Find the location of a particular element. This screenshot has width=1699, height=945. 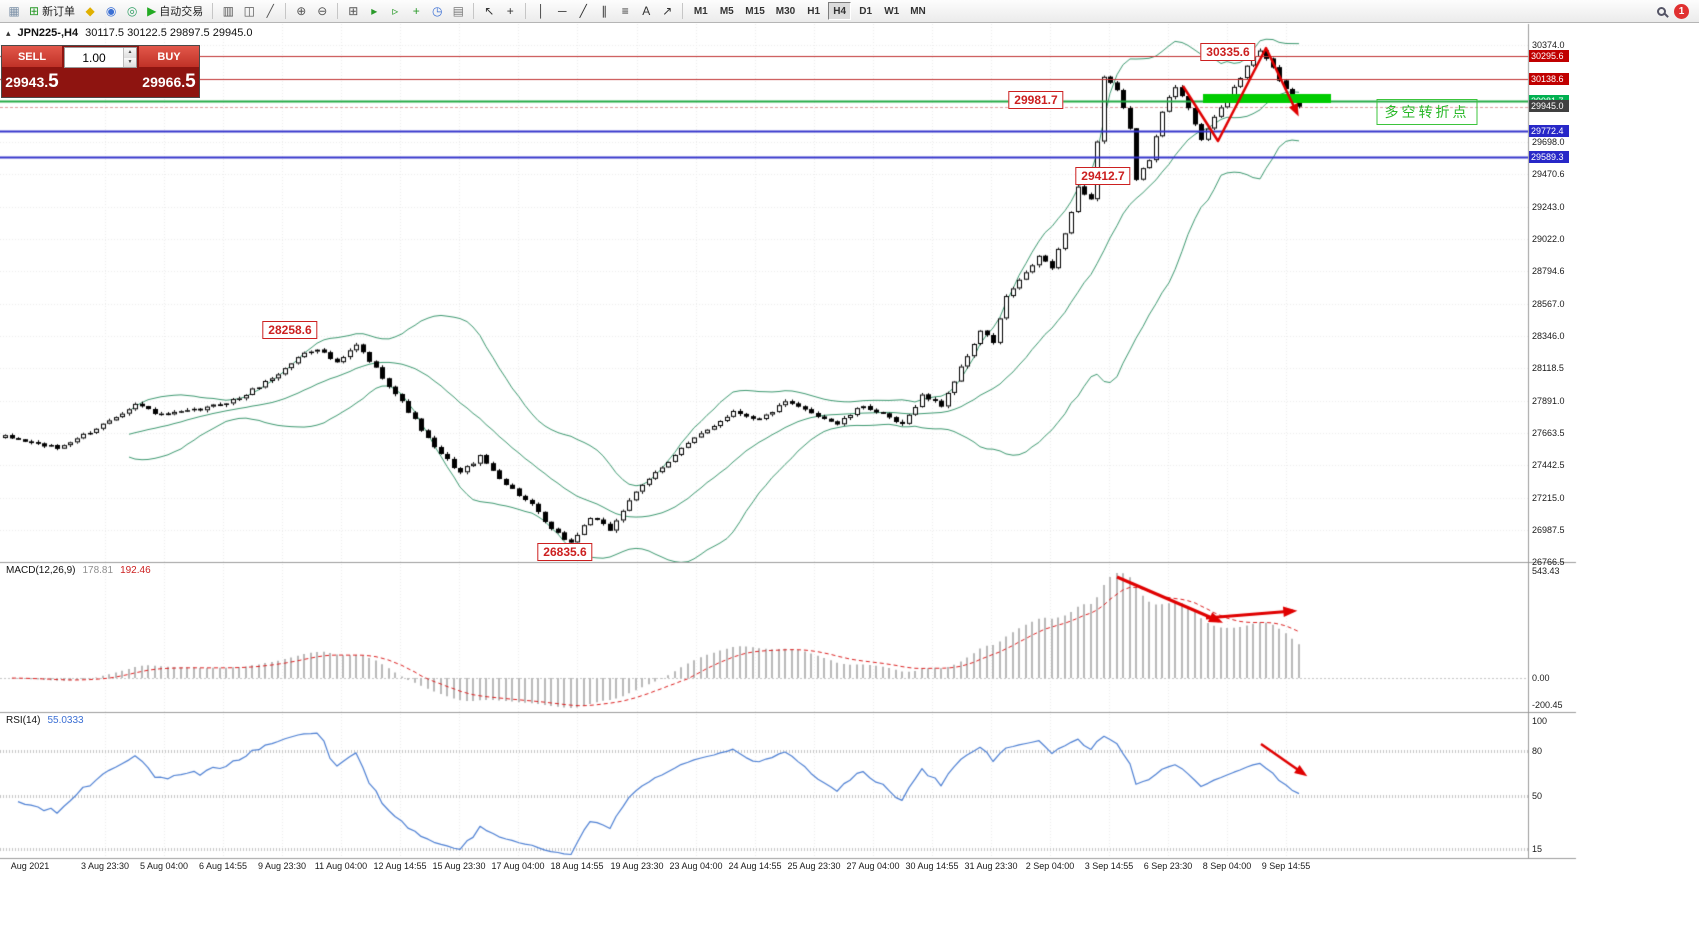

line-chart-type-button: ╱ is located at coordinates (270, 11).